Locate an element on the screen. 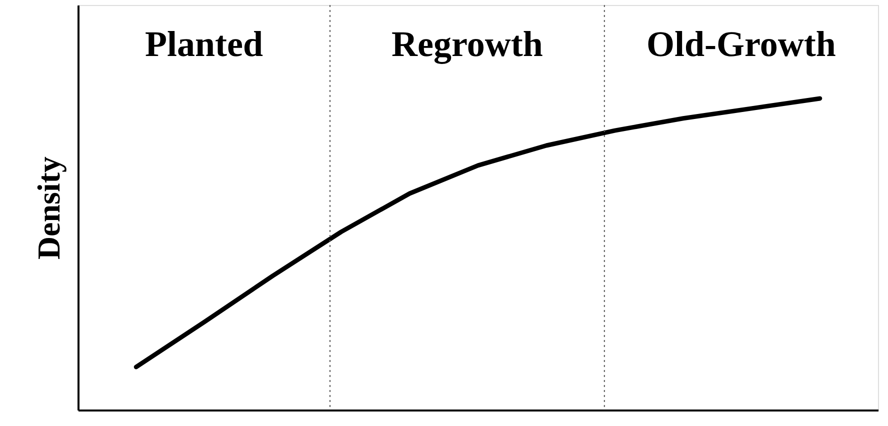 The height and width of the screenshot is (426, 888). text: Regrowth is located at coordinates (467, 44).